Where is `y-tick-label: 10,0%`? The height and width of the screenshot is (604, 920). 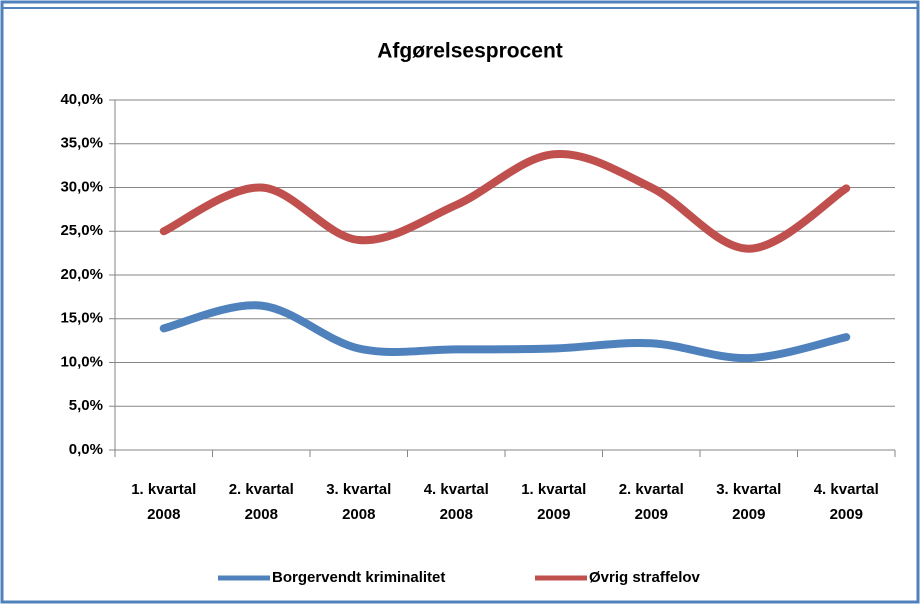
y-tick-label: 10,0% is located at coordinates (81, 361).